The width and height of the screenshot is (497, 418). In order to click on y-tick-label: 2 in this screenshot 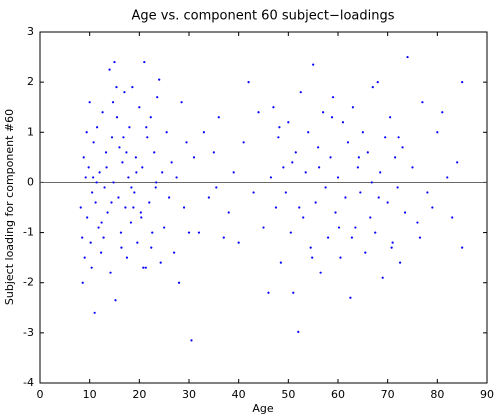, I will do `click(30, 81)`.